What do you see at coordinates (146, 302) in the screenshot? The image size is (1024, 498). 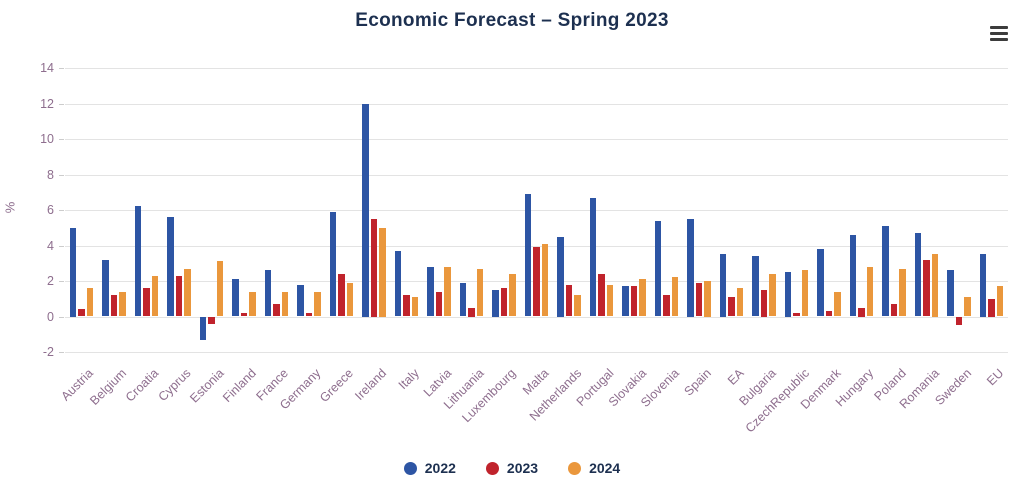 I see `bar-croatia-2023` at bounding box center [146, 302].